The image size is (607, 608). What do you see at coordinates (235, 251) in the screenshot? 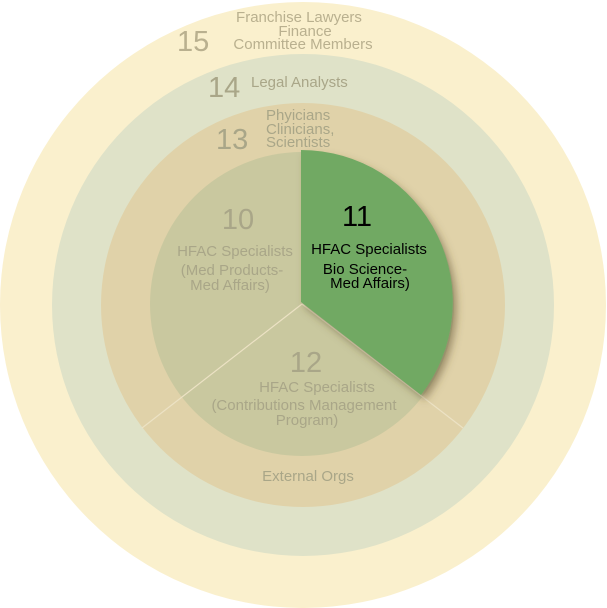
I see `segment-10-label: HFAC Specialists` at bounding box center [235, 251].